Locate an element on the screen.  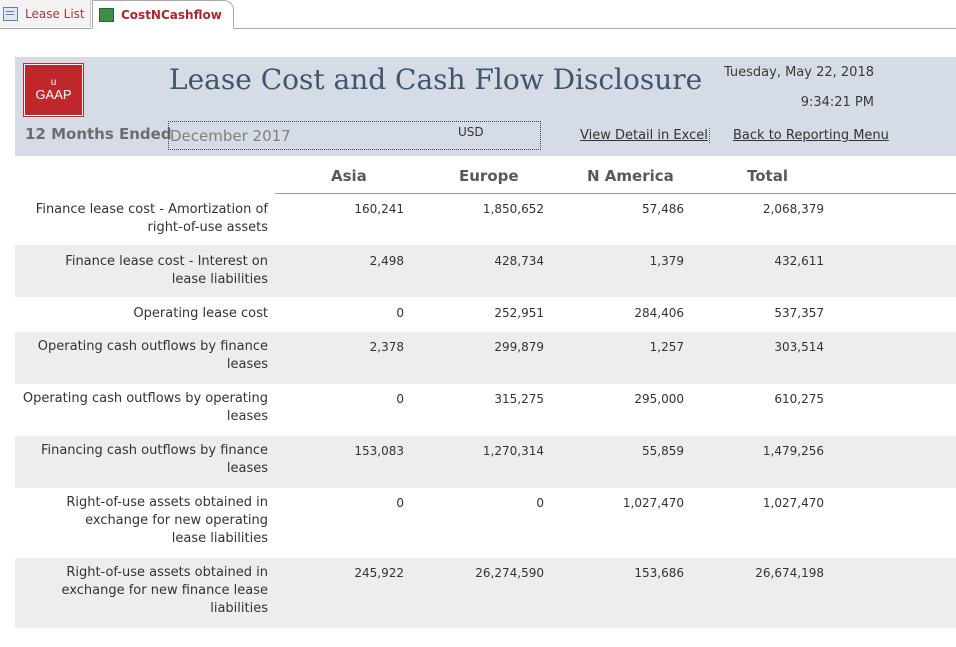
cell-n-america: 284,406 is located at coordinates (659, 313).